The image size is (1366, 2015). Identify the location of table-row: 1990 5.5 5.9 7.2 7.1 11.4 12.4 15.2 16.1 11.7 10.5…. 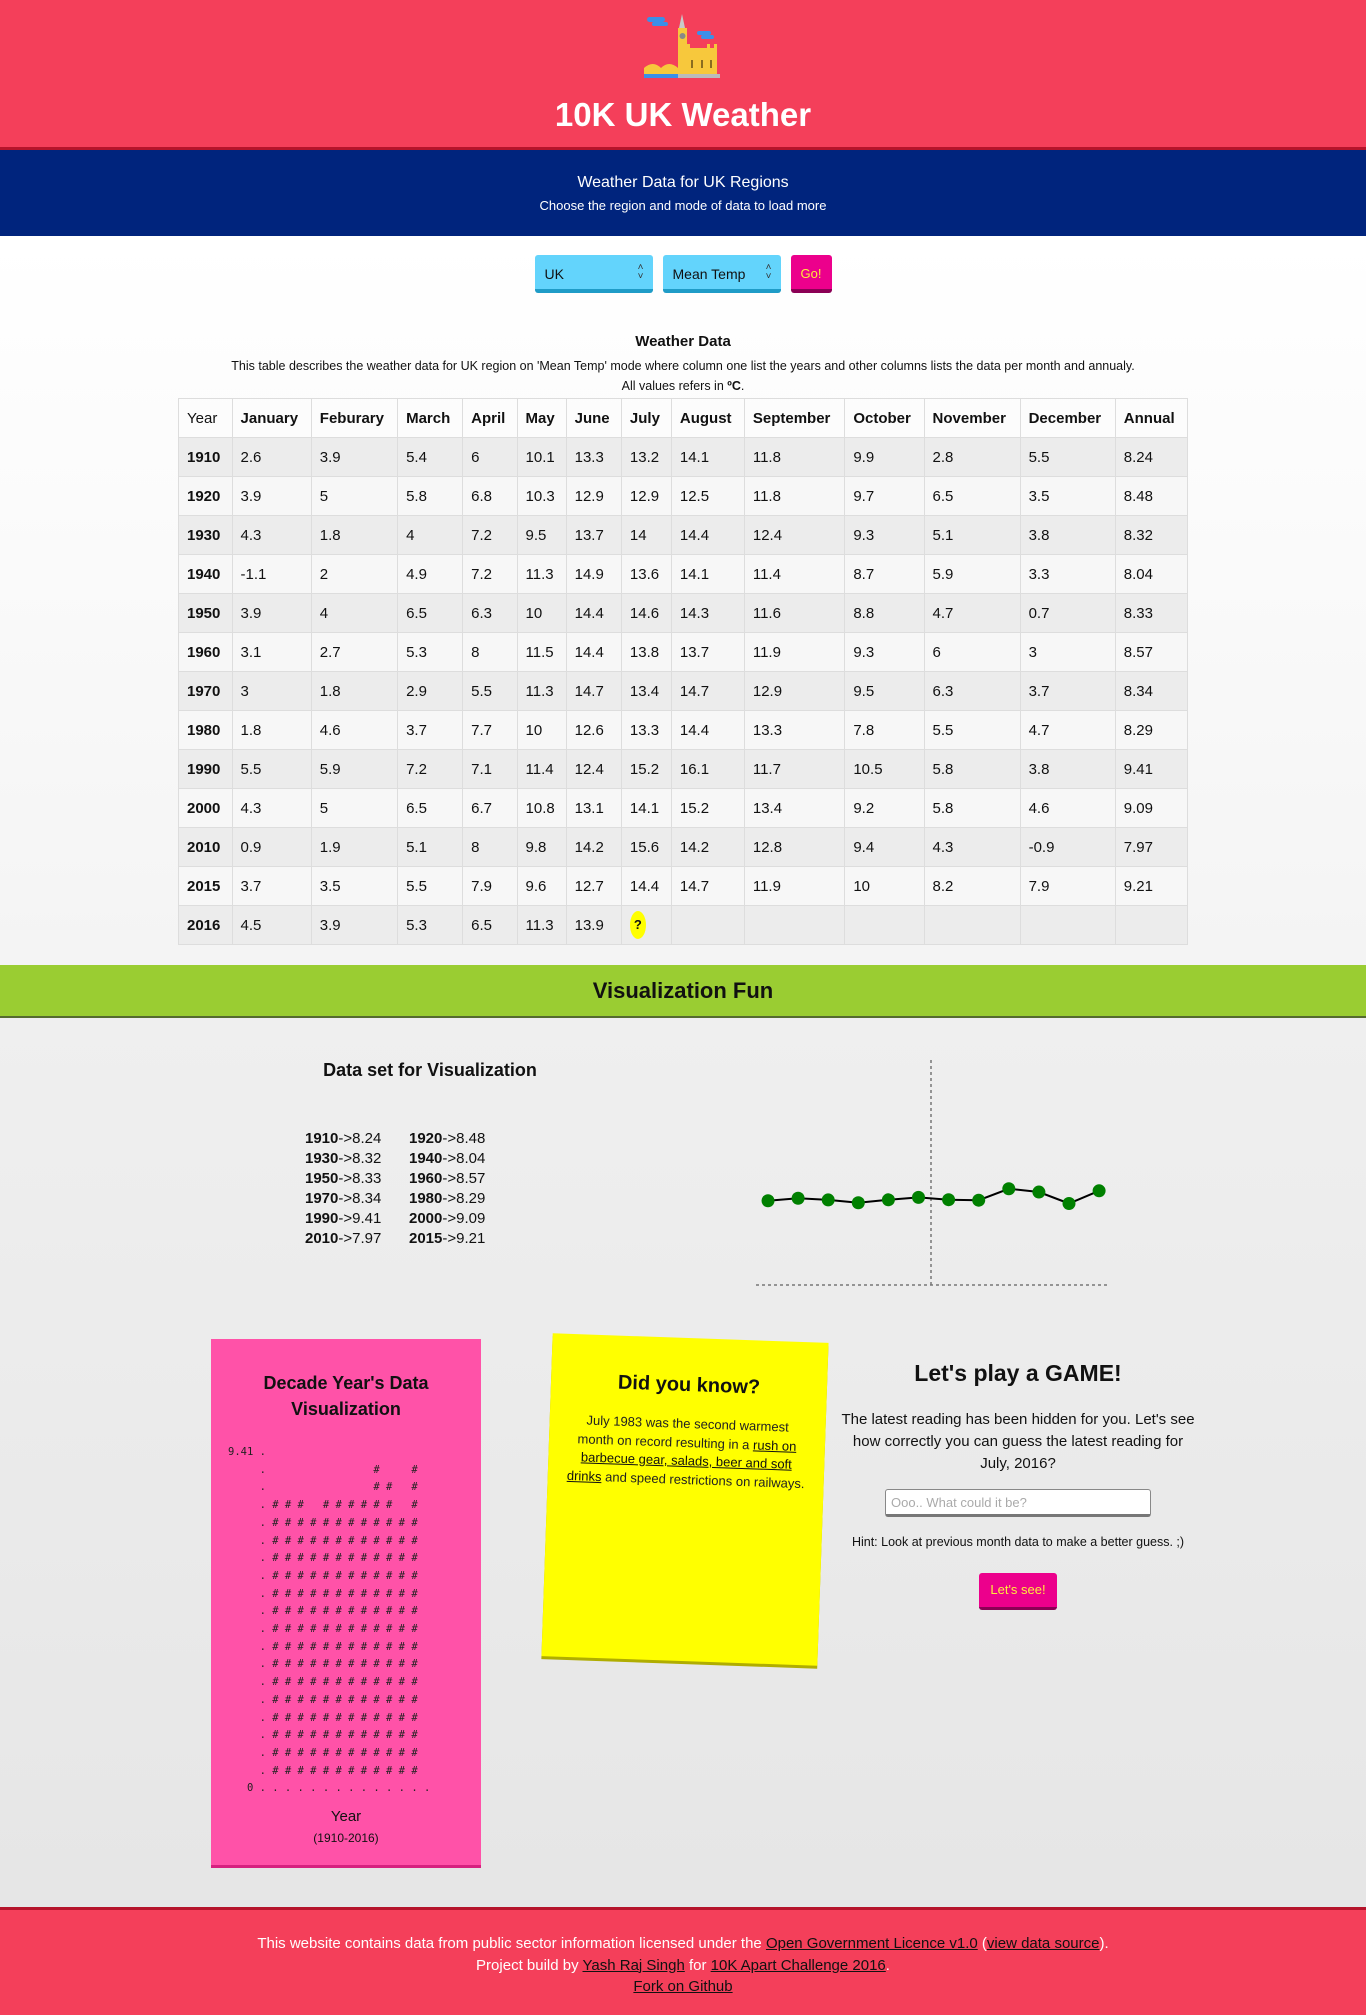
(683, 769).